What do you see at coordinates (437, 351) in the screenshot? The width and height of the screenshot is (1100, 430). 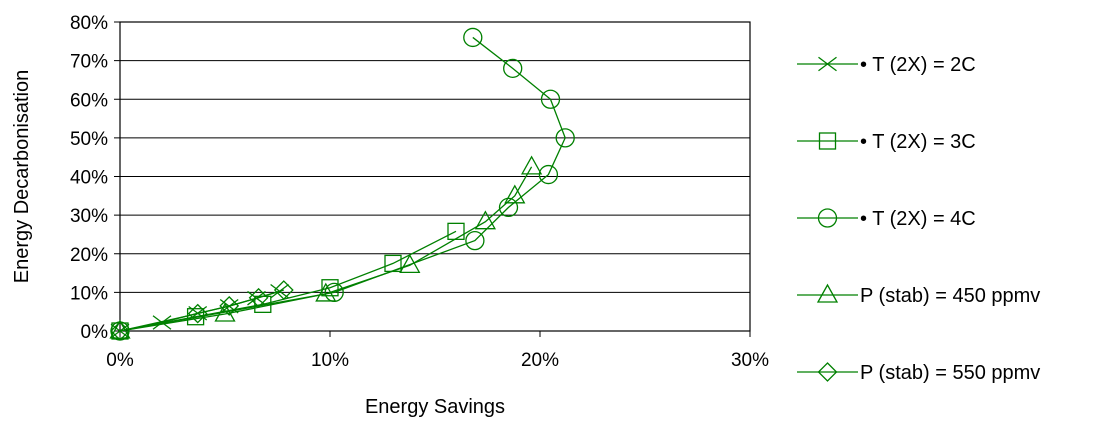 I see `x-axis-ticks: 0% 10% 20% 30%` at bounding box center [437, 351].